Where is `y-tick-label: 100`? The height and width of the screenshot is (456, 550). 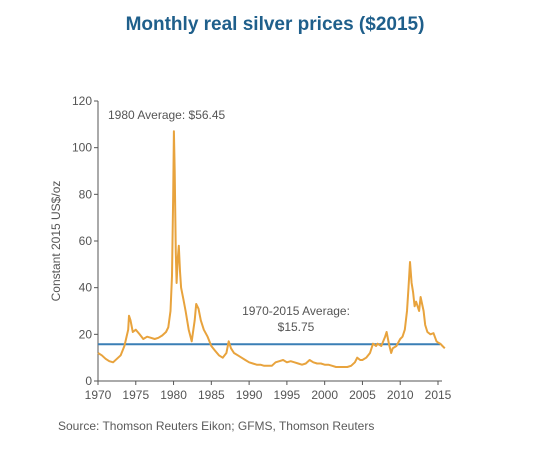 y-tick-label: 100 is located at coordinates (82, 148).